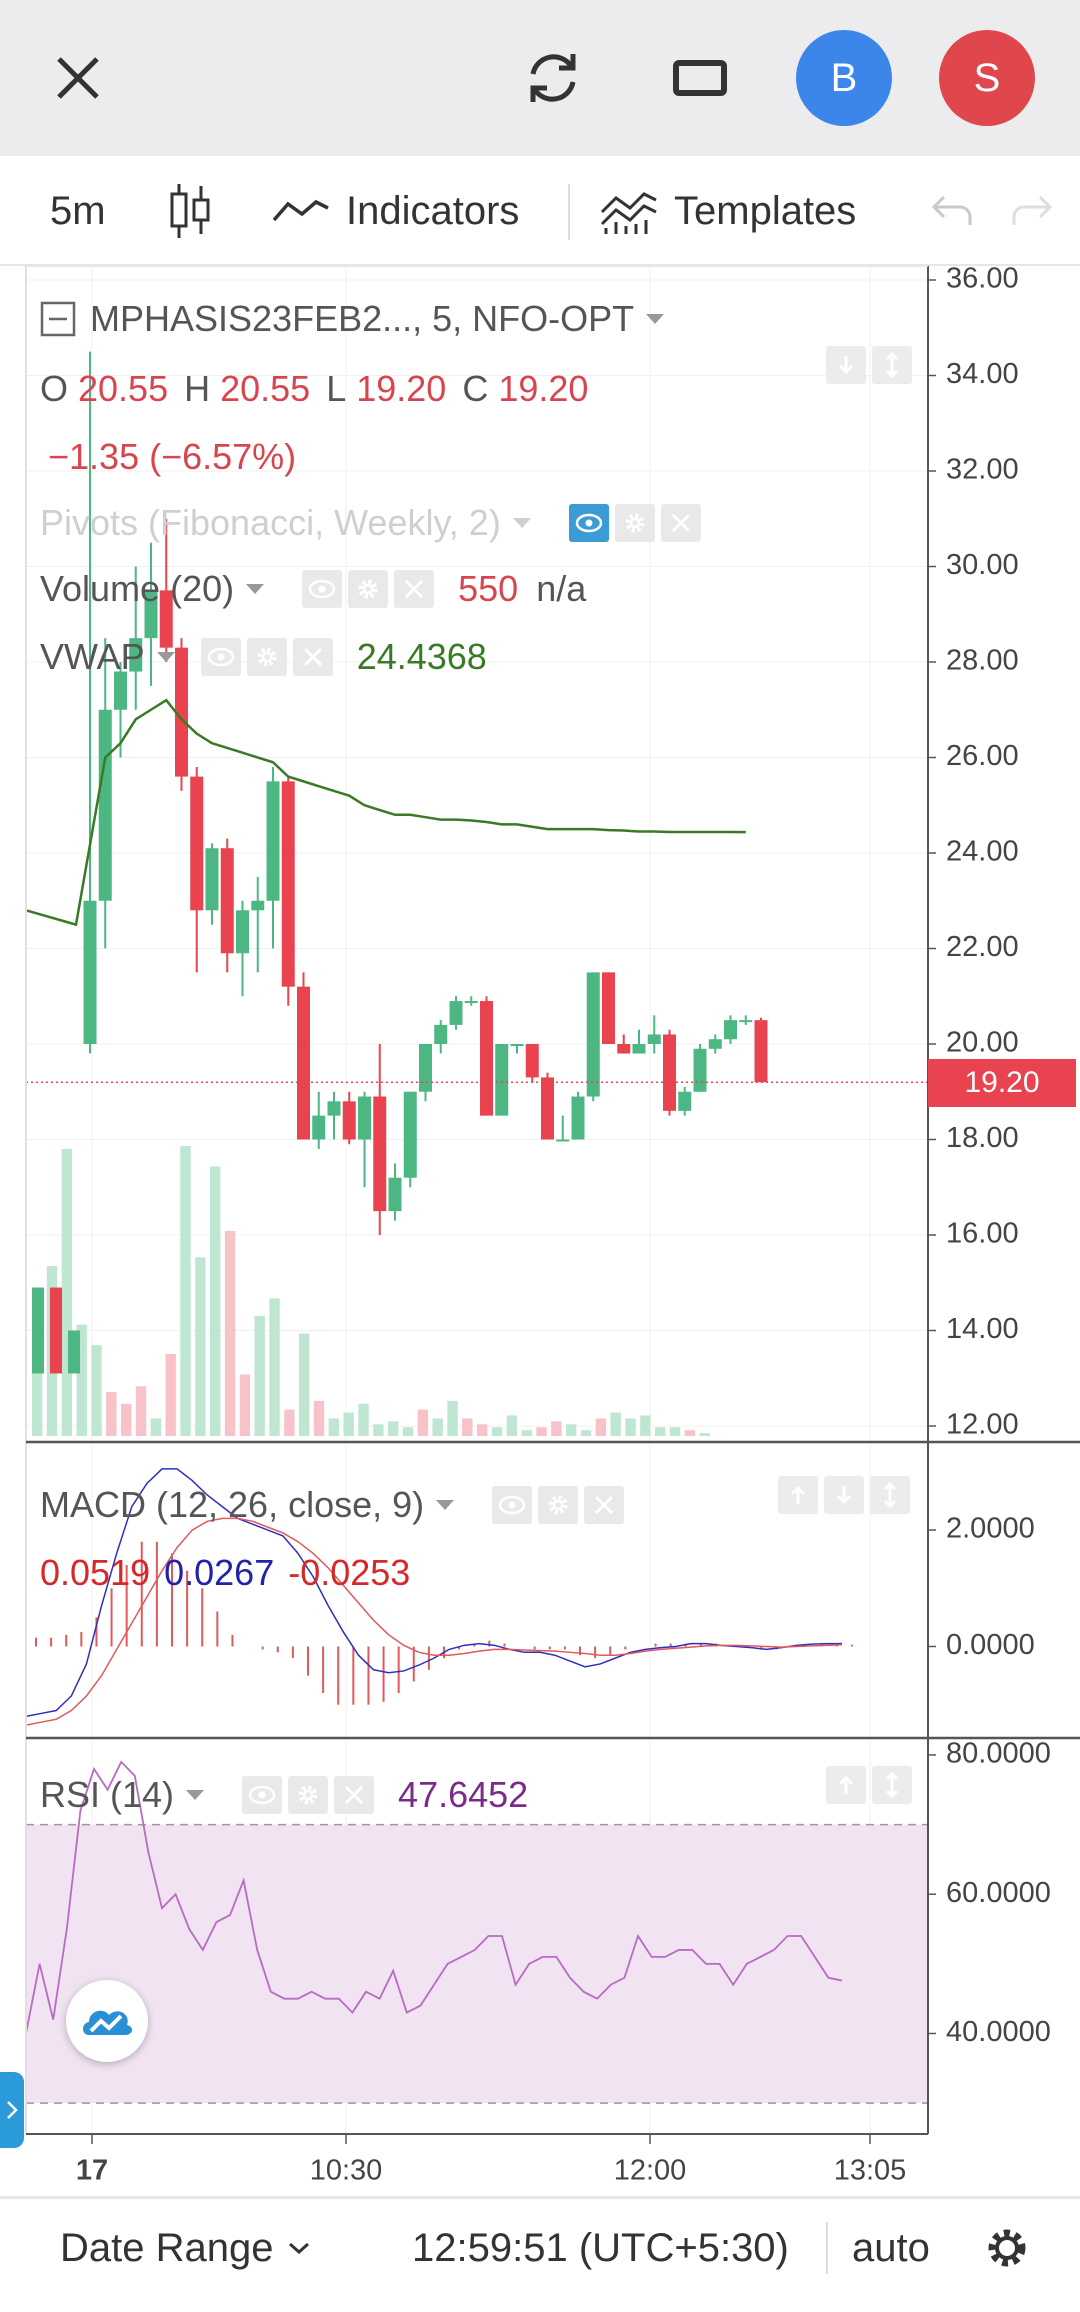 This screenshot has height=2312, width=1080. What do you see at coordinates (78, 78) in the screenshot?
I see `close-button` at bounding box center [78, 78].